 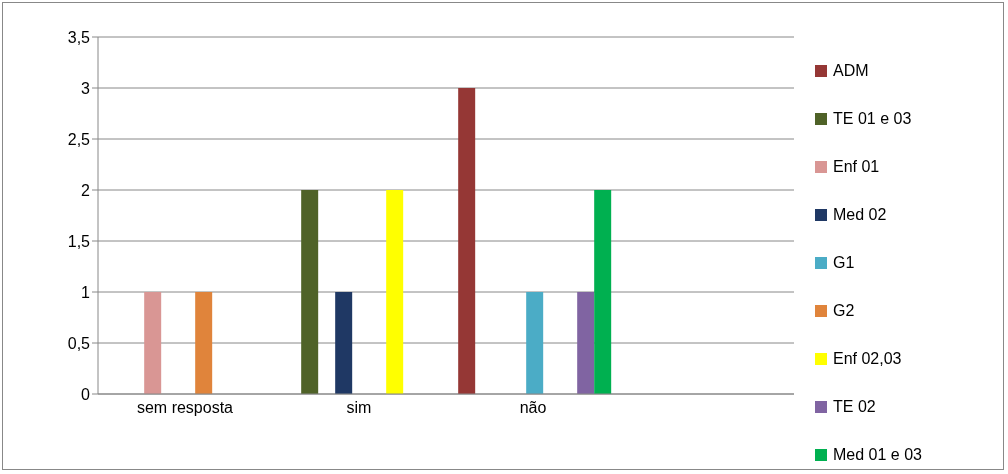 What do you see at coordinates (844, 311) in the screenshot?
I see `legend-label: G2` at bounding box center [844, 311].